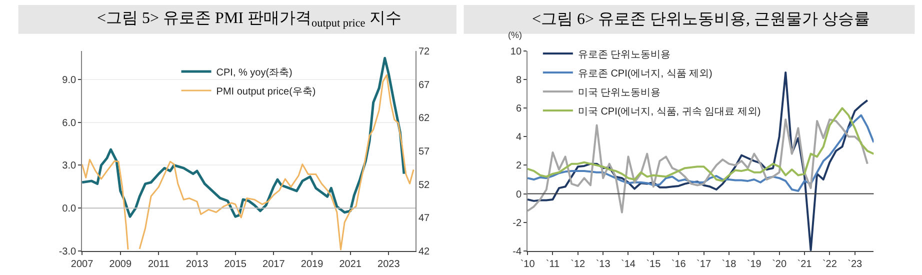 Image resolution: width=922 pixels, height=275 pixels. I want to click on y-axis-title: (%), so click(515, 35).